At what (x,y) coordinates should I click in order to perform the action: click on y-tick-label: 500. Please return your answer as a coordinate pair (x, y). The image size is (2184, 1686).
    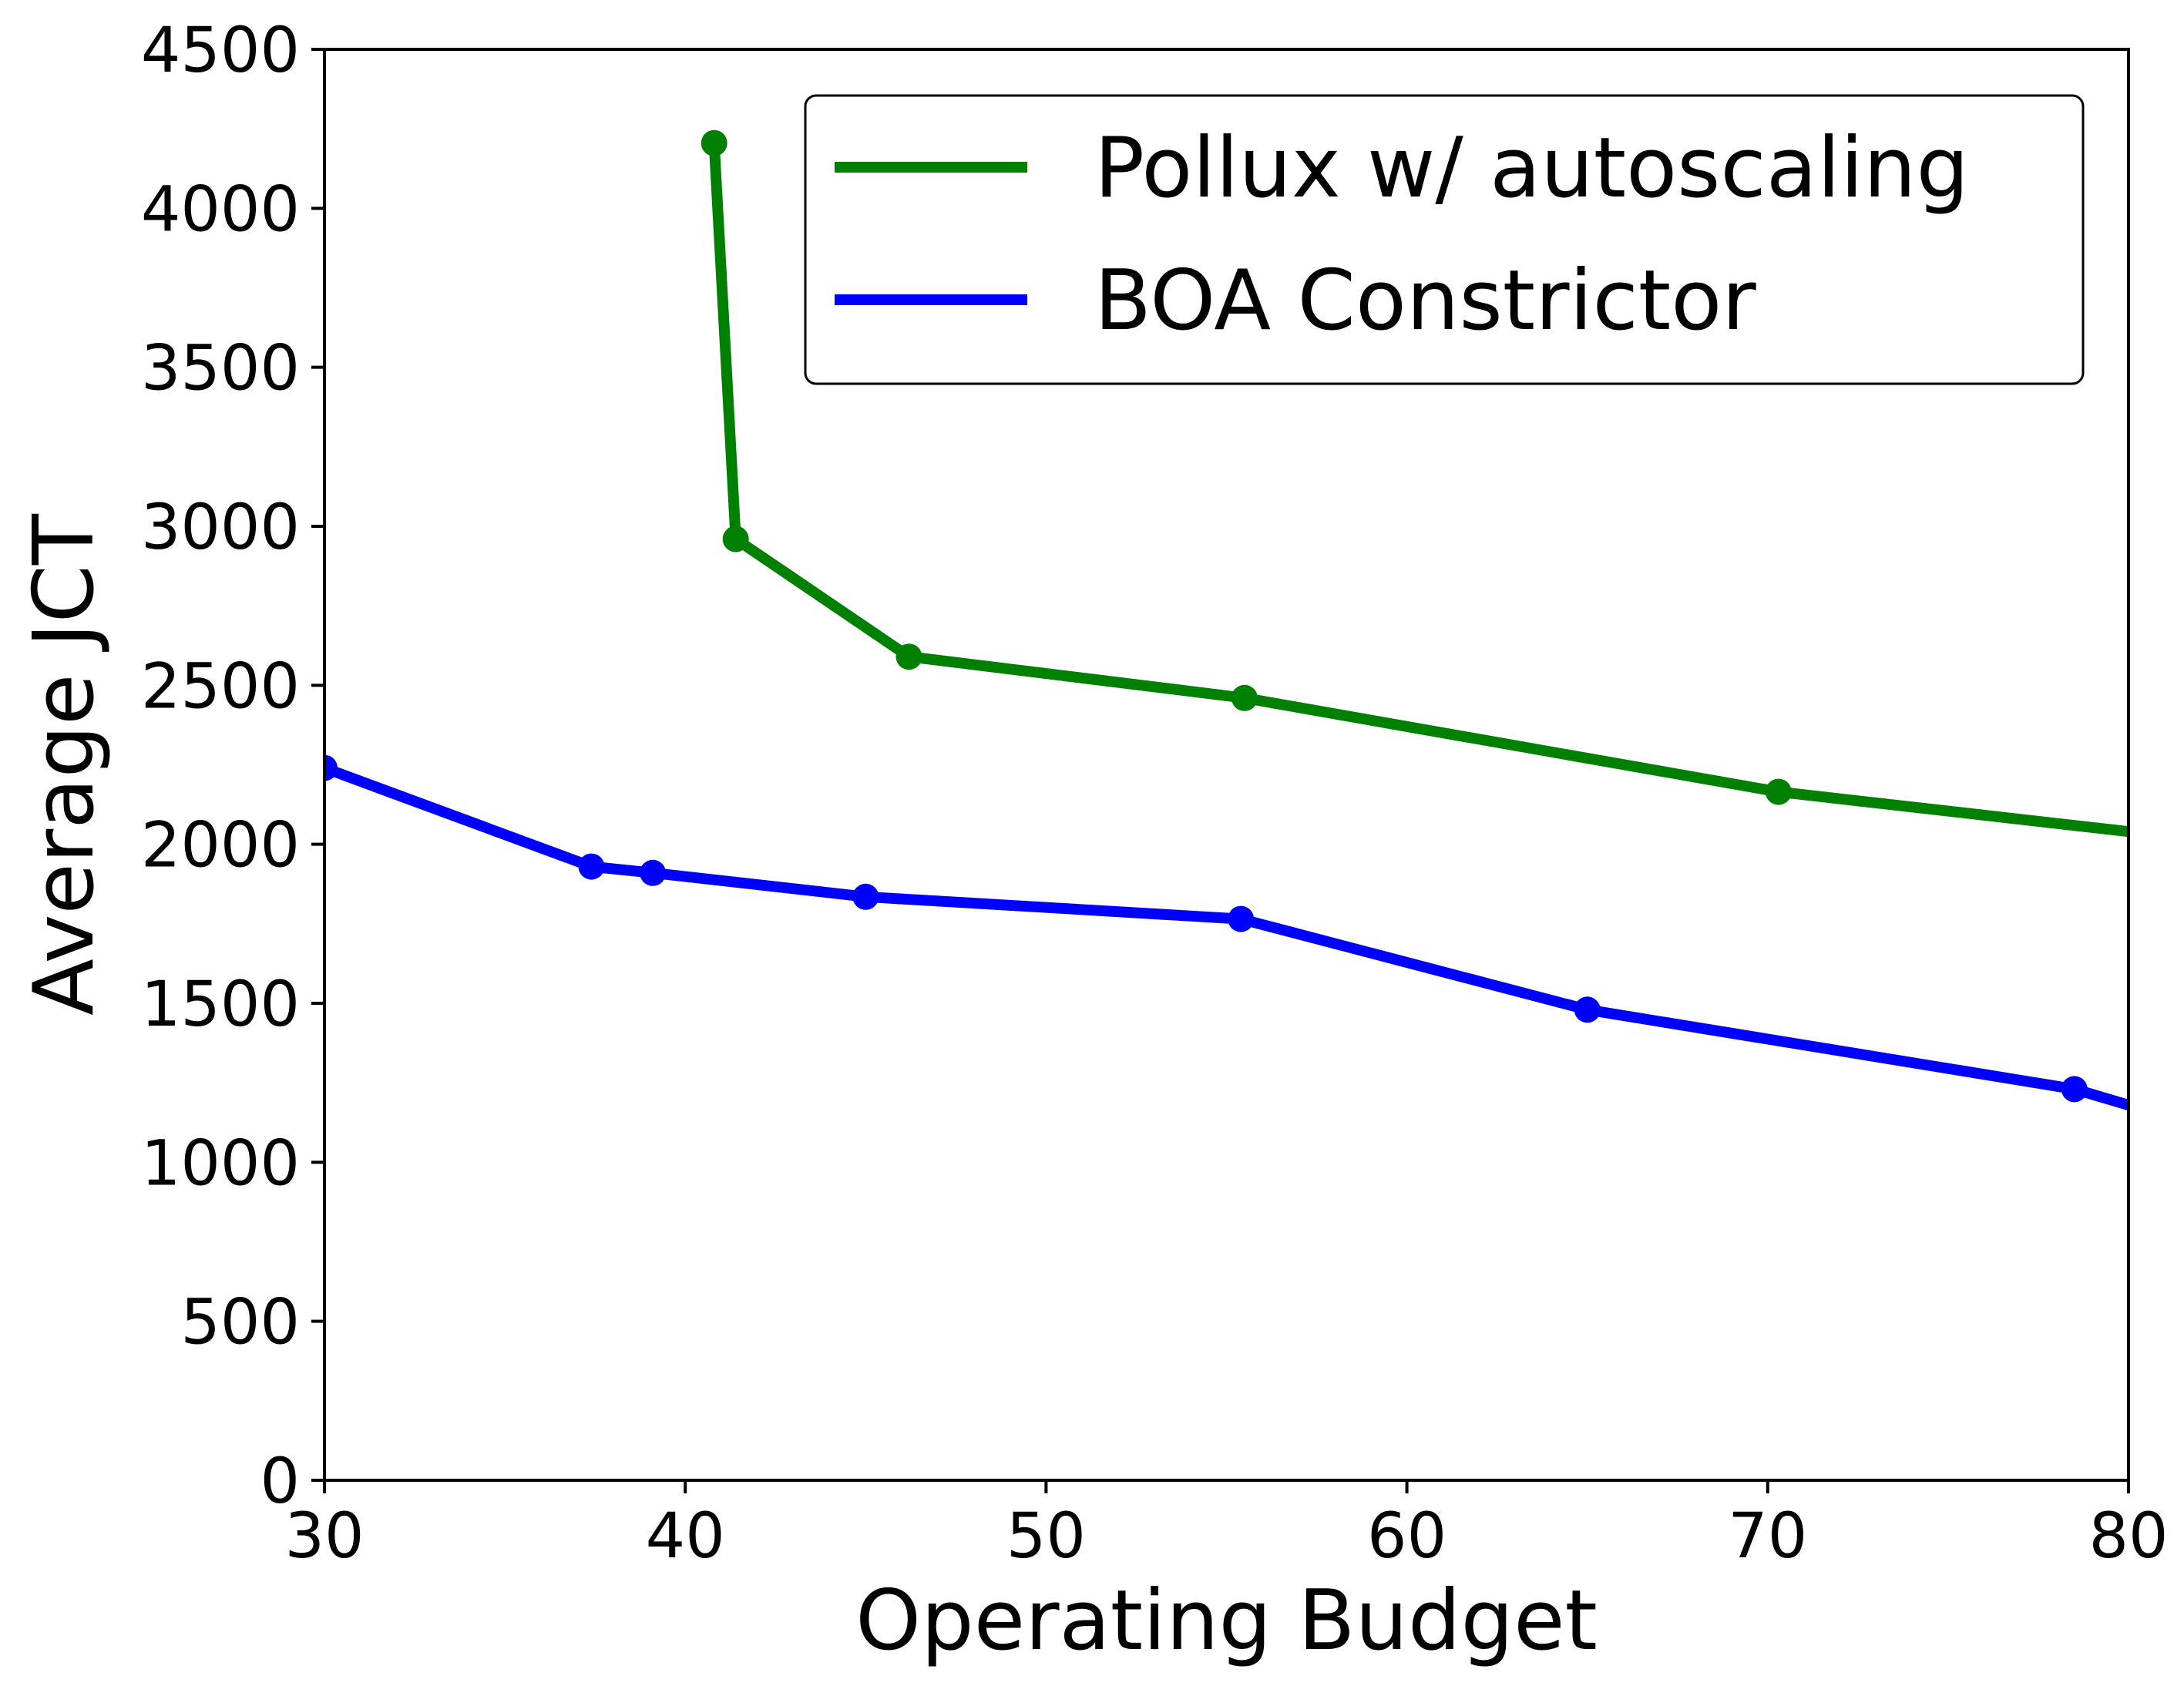
    Looking at the image, I should click on (240, 1323).